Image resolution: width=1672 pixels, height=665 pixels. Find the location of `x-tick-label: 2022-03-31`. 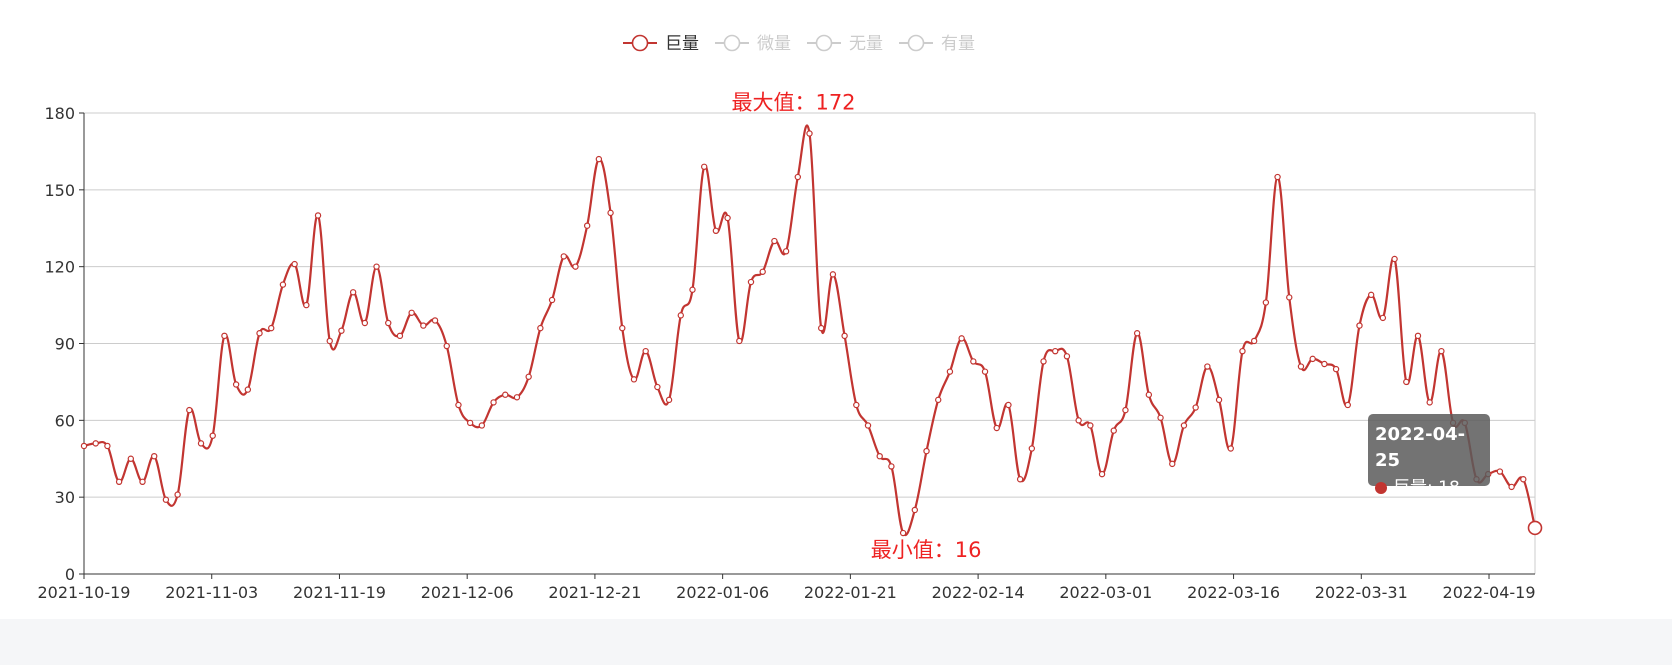

x-tick-label: 2022-03-31 is located at coordinates (1361, 592).